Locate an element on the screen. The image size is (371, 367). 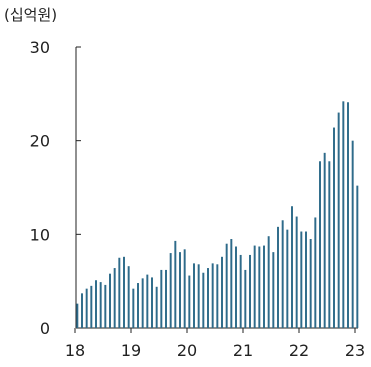
bar: 2022-01: 10.3 is located at coordinates (301, 279).